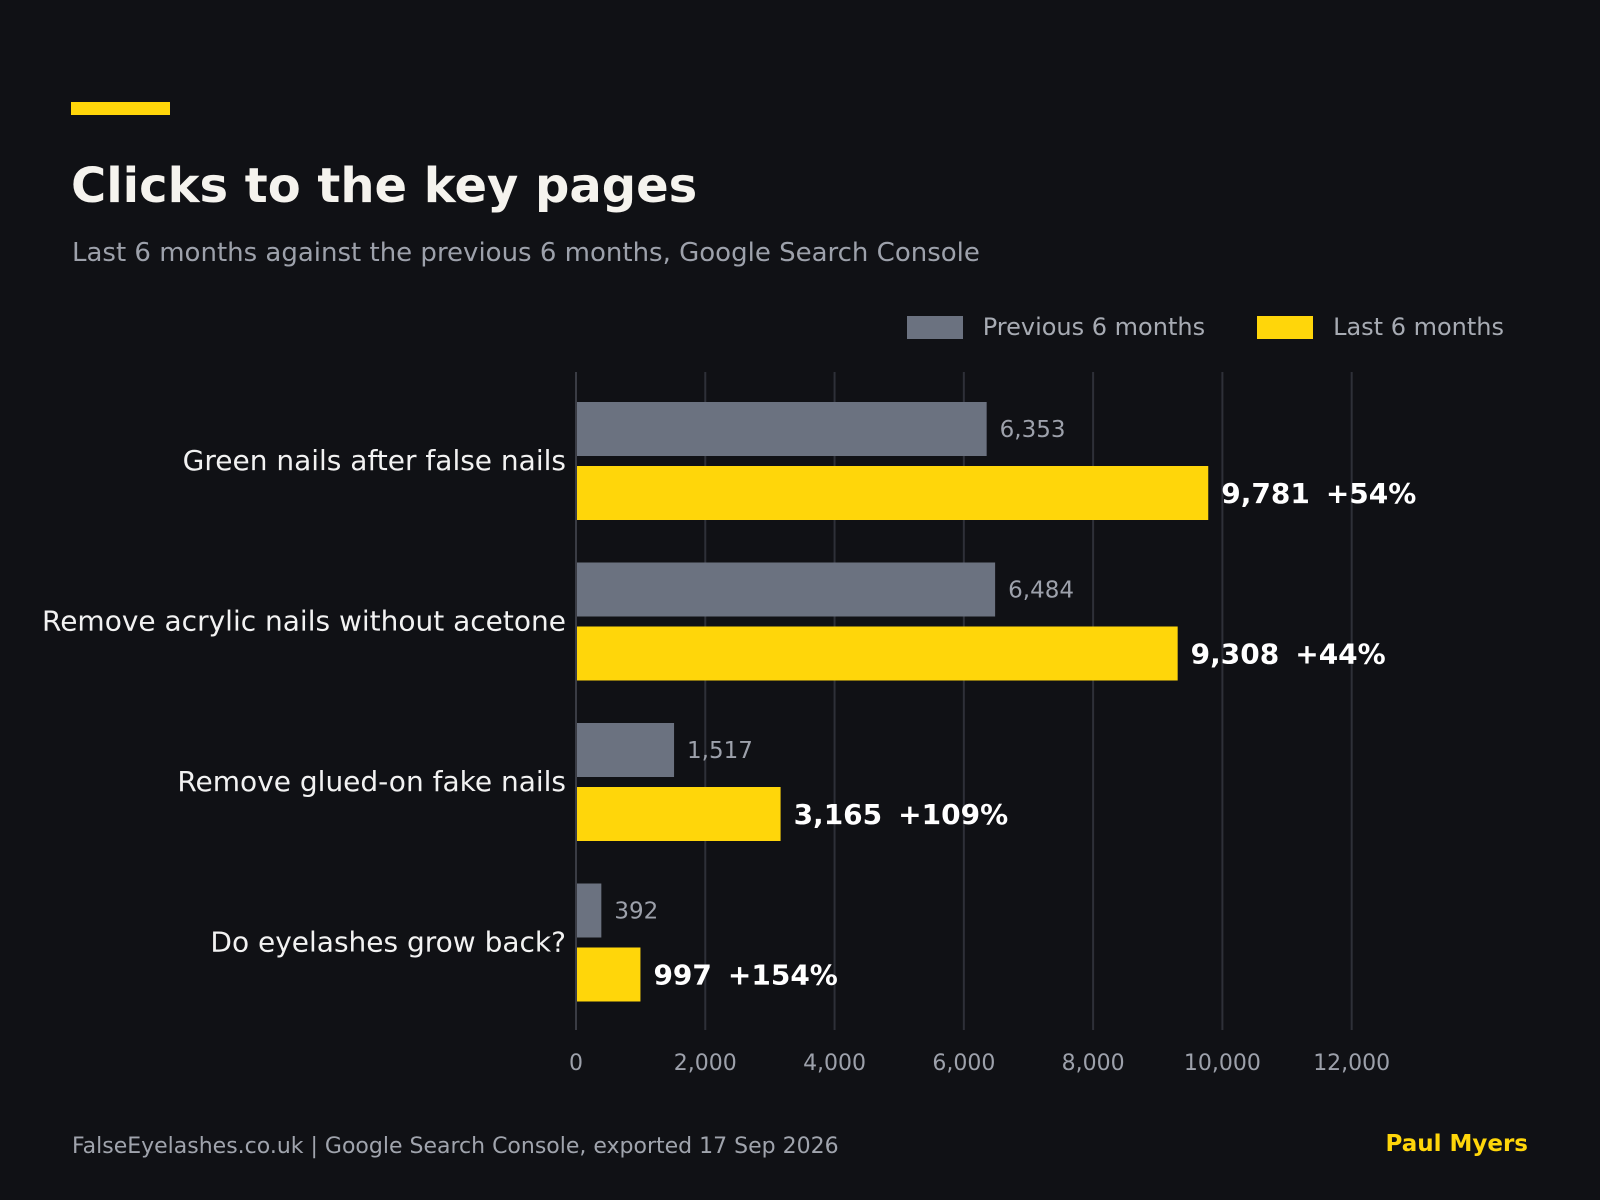  I want to click on footer-author: Paul Myers, so click(1456, 1144).